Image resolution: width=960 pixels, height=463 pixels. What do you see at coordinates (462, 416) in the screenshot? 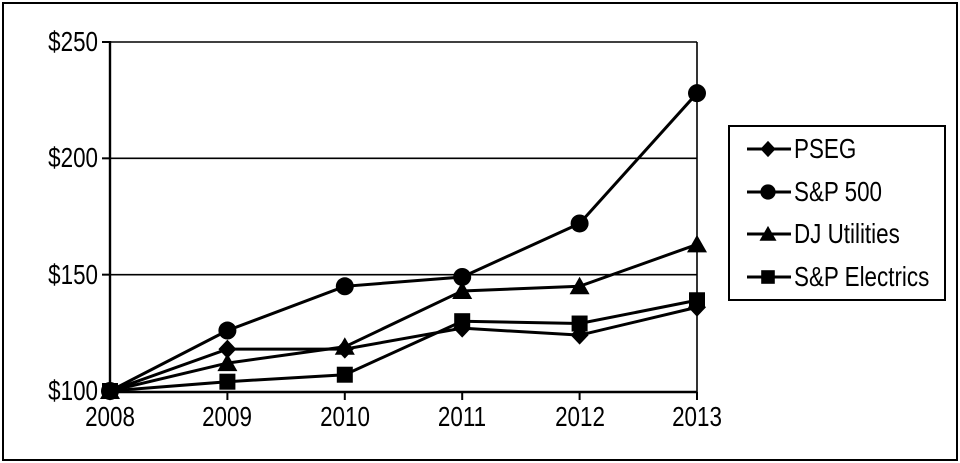
I see `x-axis-tick-label: 2011` at bounding box center [462, 416].